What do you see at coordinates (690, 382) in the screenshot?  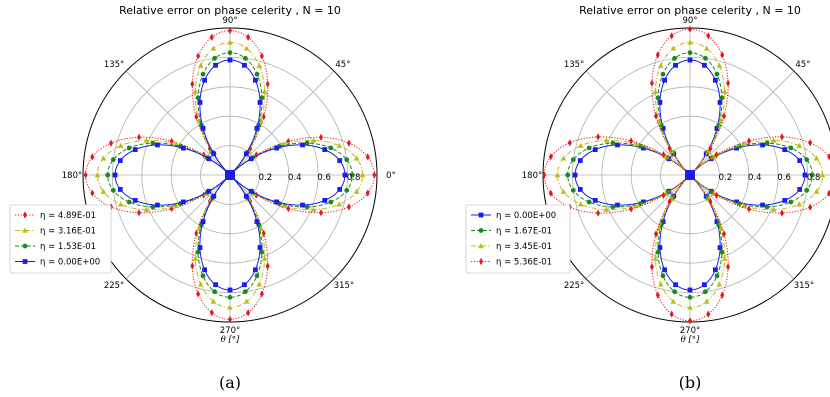 I see `figure-caption: (b)` at bounding box center [690, 382].